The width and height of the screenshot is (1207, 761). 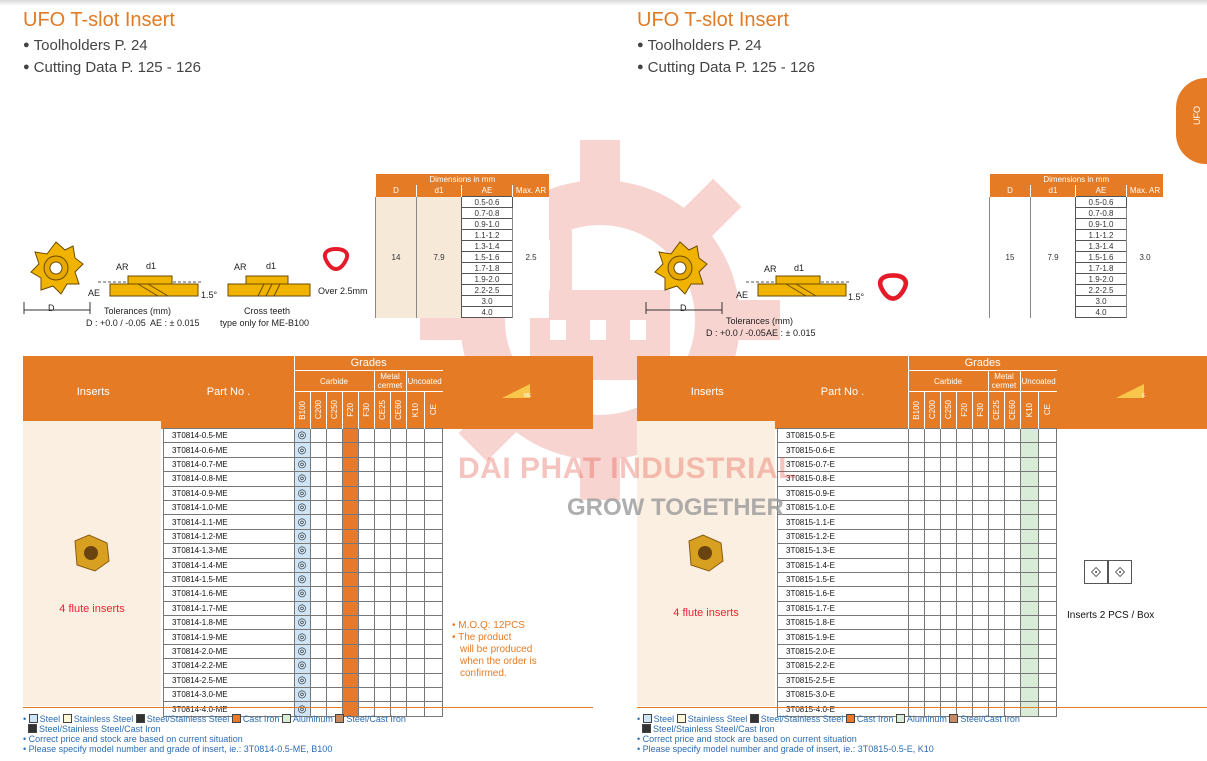 I want to click on dim-ae-value: 4.0, so click(x=487, y=312).